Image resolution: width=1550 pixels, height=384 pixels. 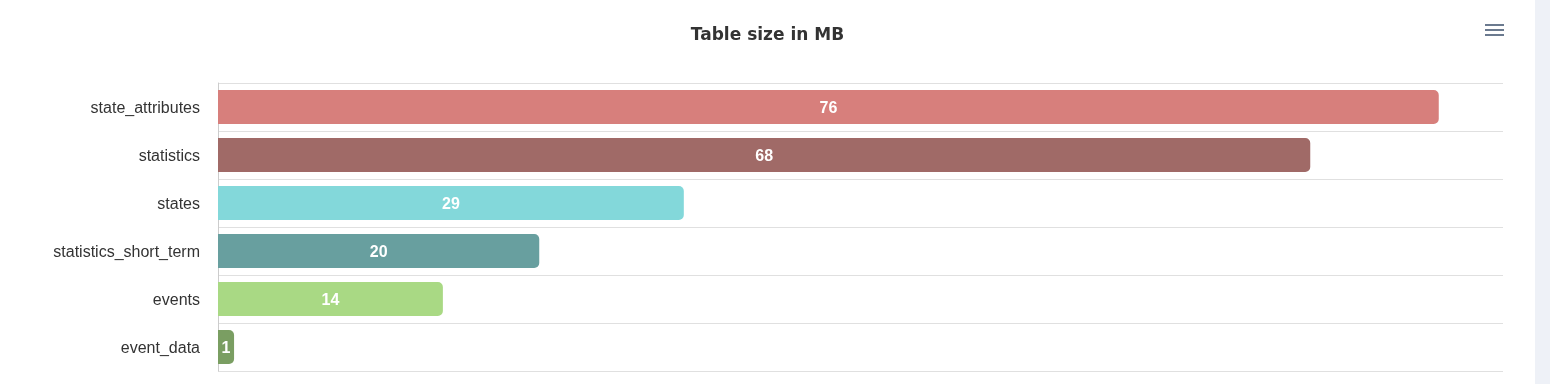 What do you see at coordinates (145, 107) in the screenshot?
I see `y-tick-label: state_attributes` at bounding box center [145, 107].